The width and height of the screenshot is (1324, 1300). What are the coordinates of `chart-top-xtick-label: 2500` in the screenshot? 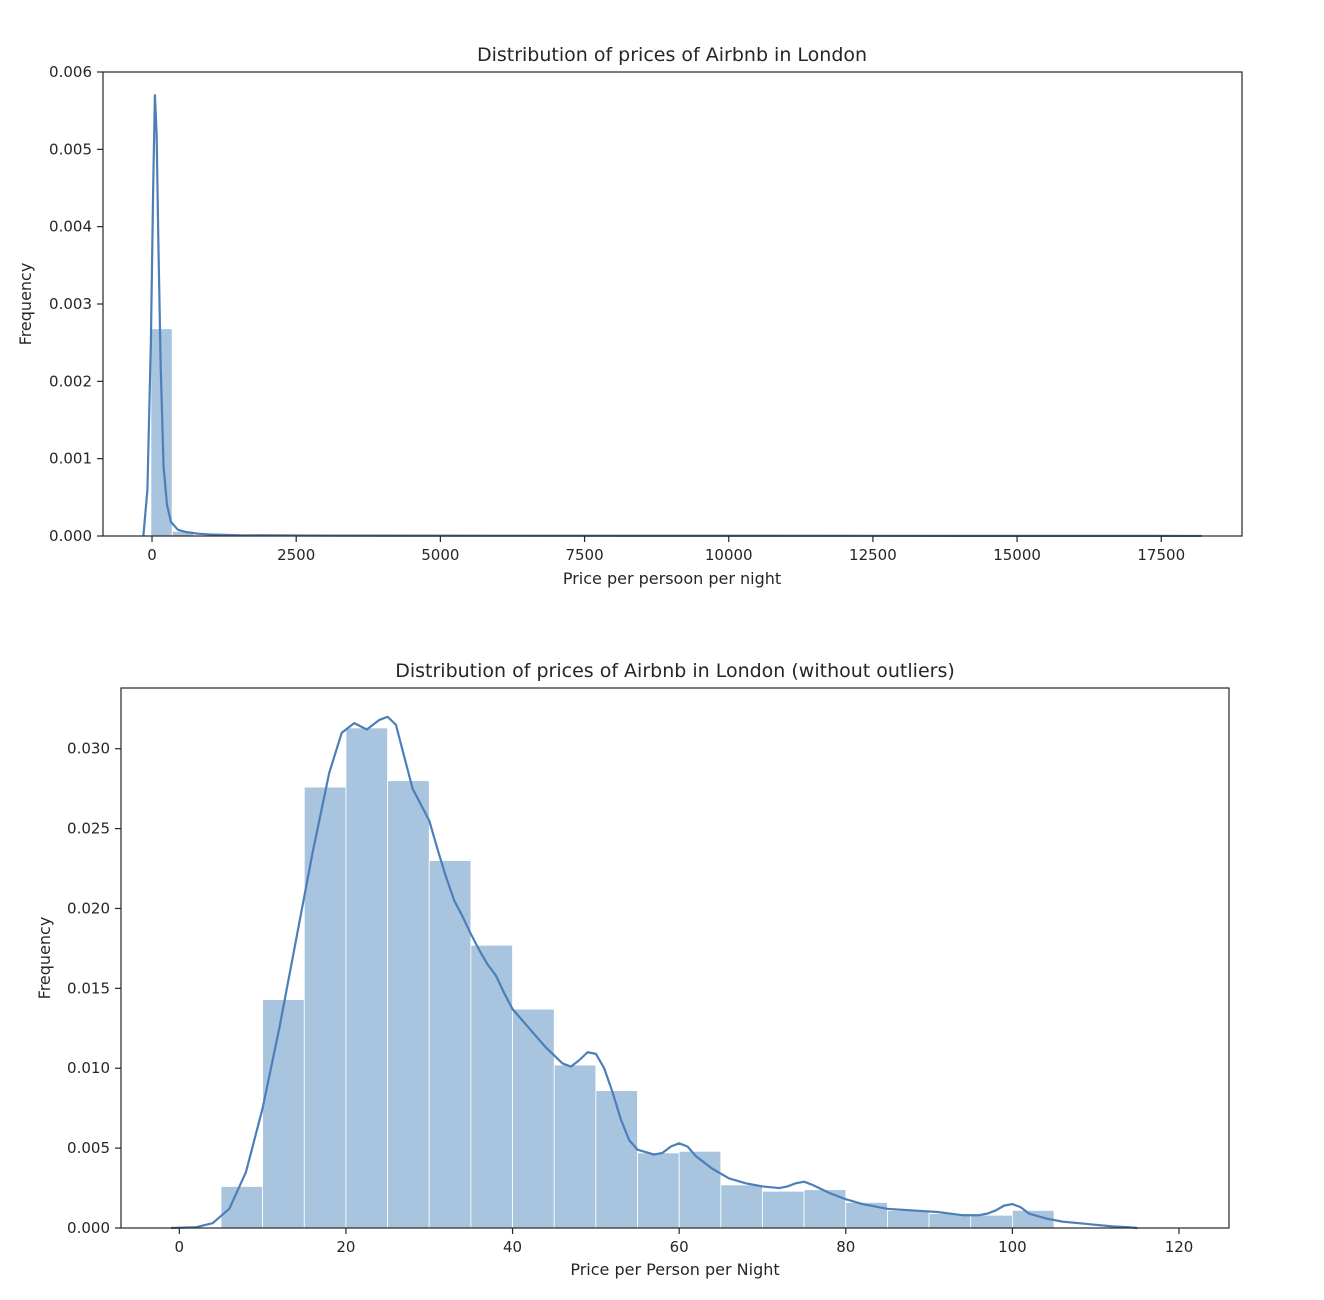 It's located at (296, 555).